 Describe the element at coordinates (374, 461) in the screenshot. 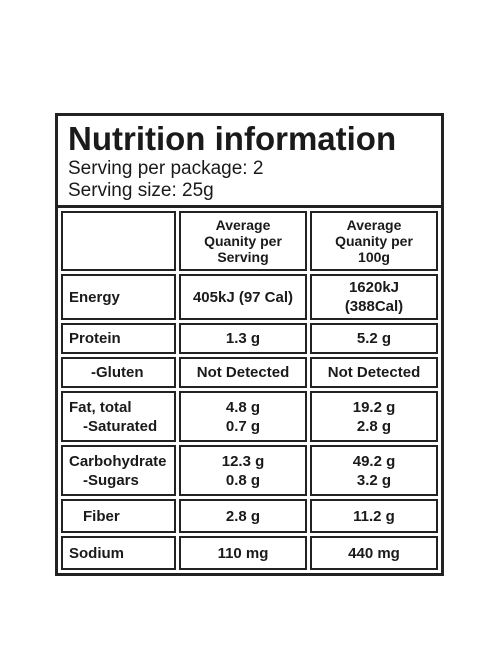

I see `value-line: 49.2 g` at that location.